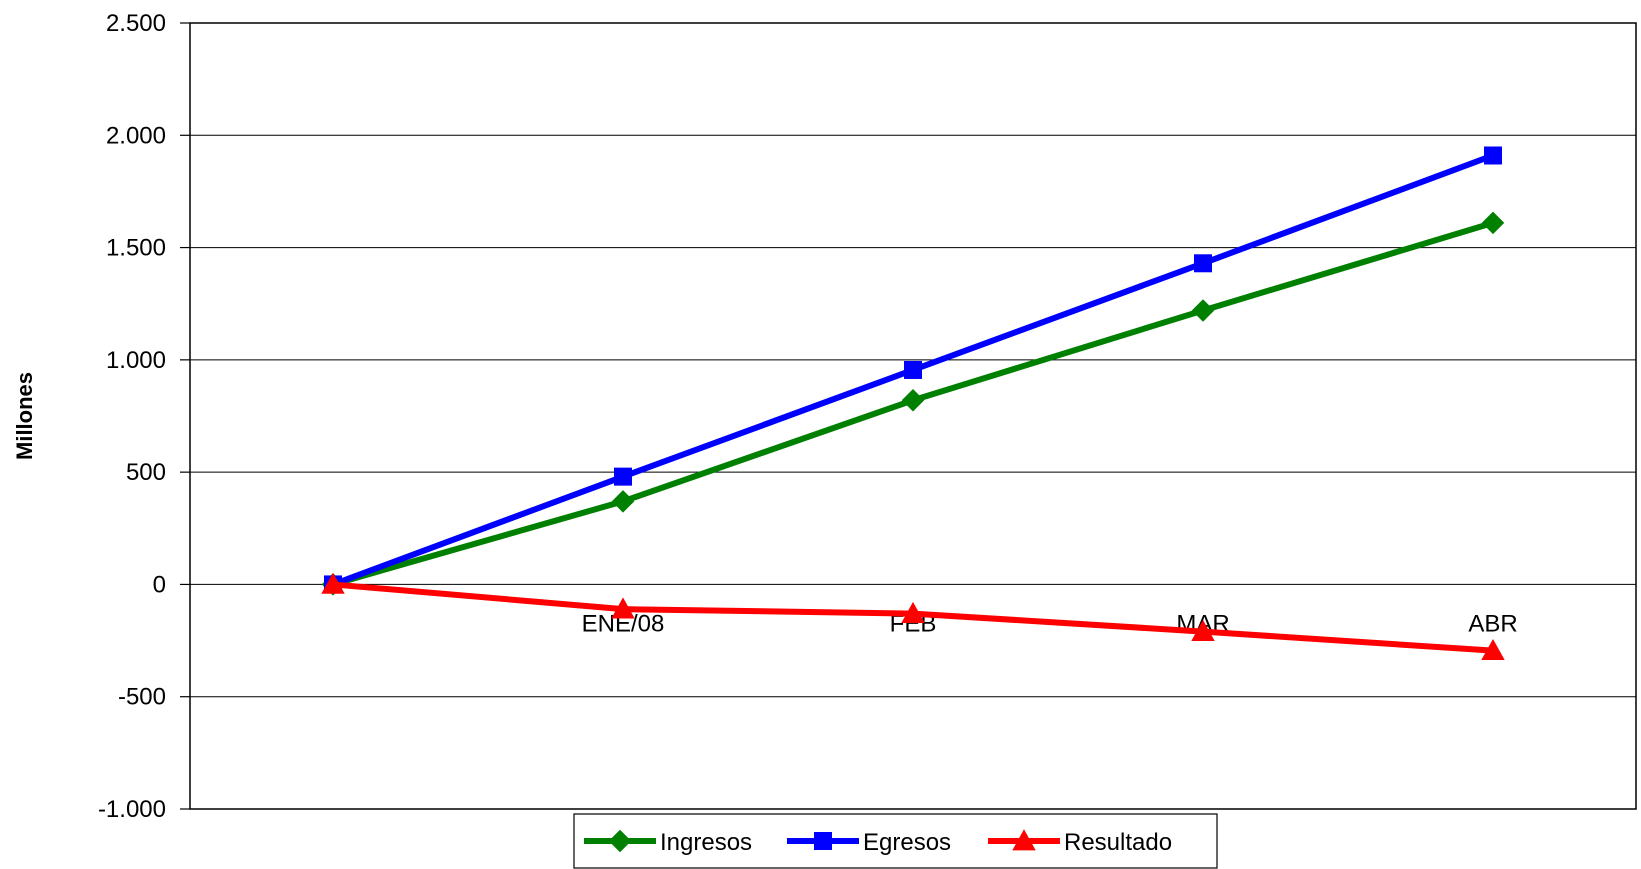 The width and height of the screenshot is (1641, 869). I want to click on legend-item-ingresos: Ingresos, so click(668, 842).